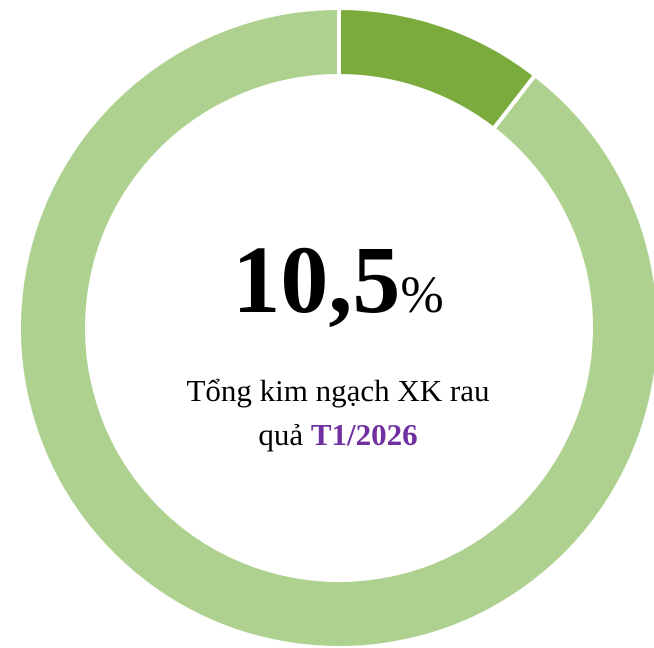 This screenshot has height=648, width=654. What do you see at coordinates (364, 434) in the screenshot?
I see `period: T1/2026` at bounding box center [364, 434].